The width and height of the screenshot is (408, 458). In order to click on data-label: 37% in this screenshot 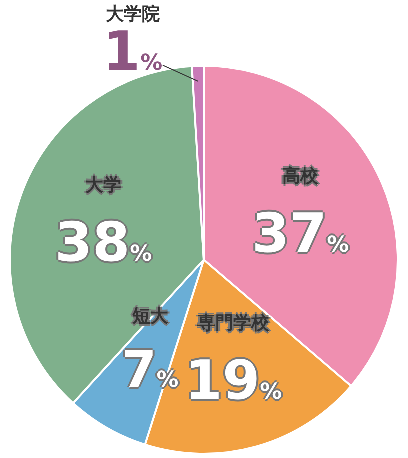, I will do `click(301, 234)`.